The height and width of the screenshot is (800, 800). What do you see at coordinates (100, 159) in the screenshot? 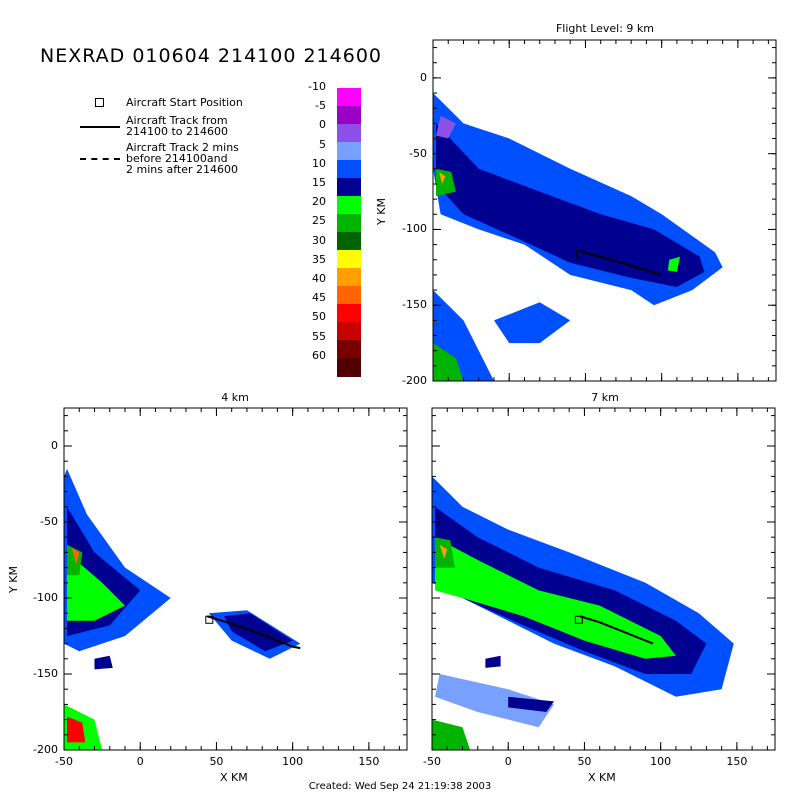
I see `dashed-line-icon` at bounding box center [100, 159].